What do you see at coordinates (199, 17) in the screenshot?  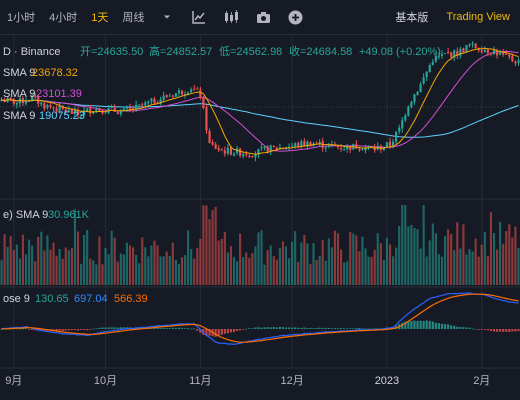 I see `indicator-chart-icon` at bounding box center [199, 17].